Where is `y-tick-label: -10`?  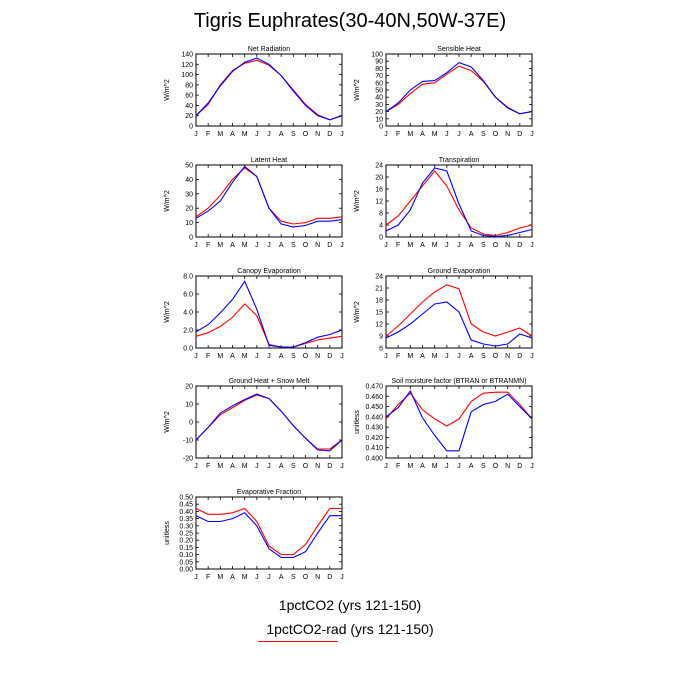 y-tick-label: -10 is located at coordinates (188, 441).